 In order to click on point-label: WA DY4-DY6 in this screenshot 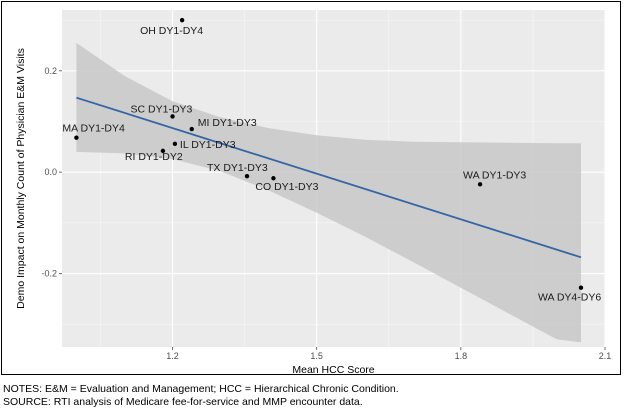, I will do `click(569, 298)`.